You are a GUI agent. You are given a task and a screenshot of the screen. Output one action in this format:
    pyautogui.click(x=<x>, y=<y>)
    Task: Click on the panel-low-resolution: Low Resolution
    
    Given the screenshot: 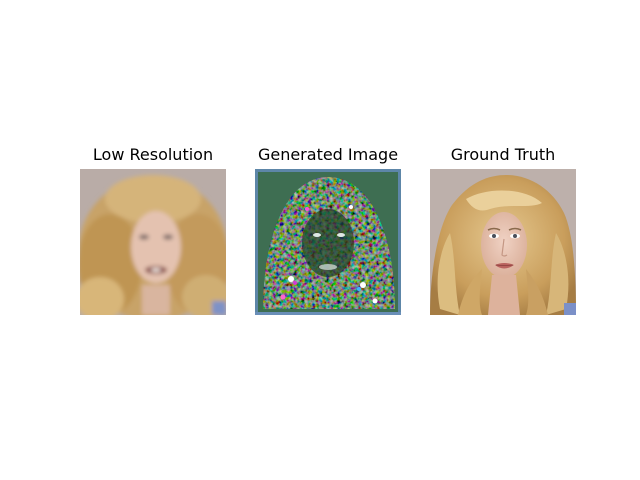 What is the action you would take?
    pyautogui.click(x=153, y=229)
    